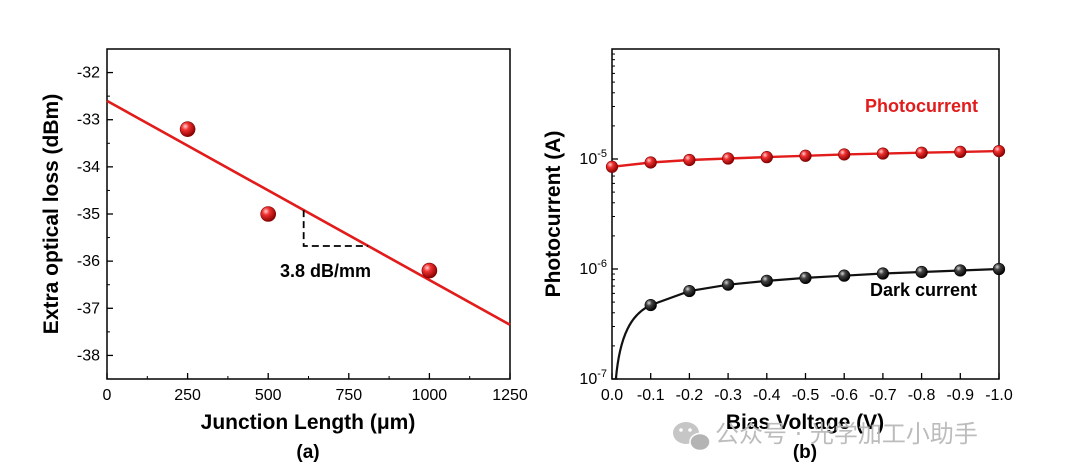 The image size is (1080, 476). What do you see at coordinates (883, 395) in the screenshot?
I see `x-tick-label-b: -0.7` at bounding box center [883, 395].